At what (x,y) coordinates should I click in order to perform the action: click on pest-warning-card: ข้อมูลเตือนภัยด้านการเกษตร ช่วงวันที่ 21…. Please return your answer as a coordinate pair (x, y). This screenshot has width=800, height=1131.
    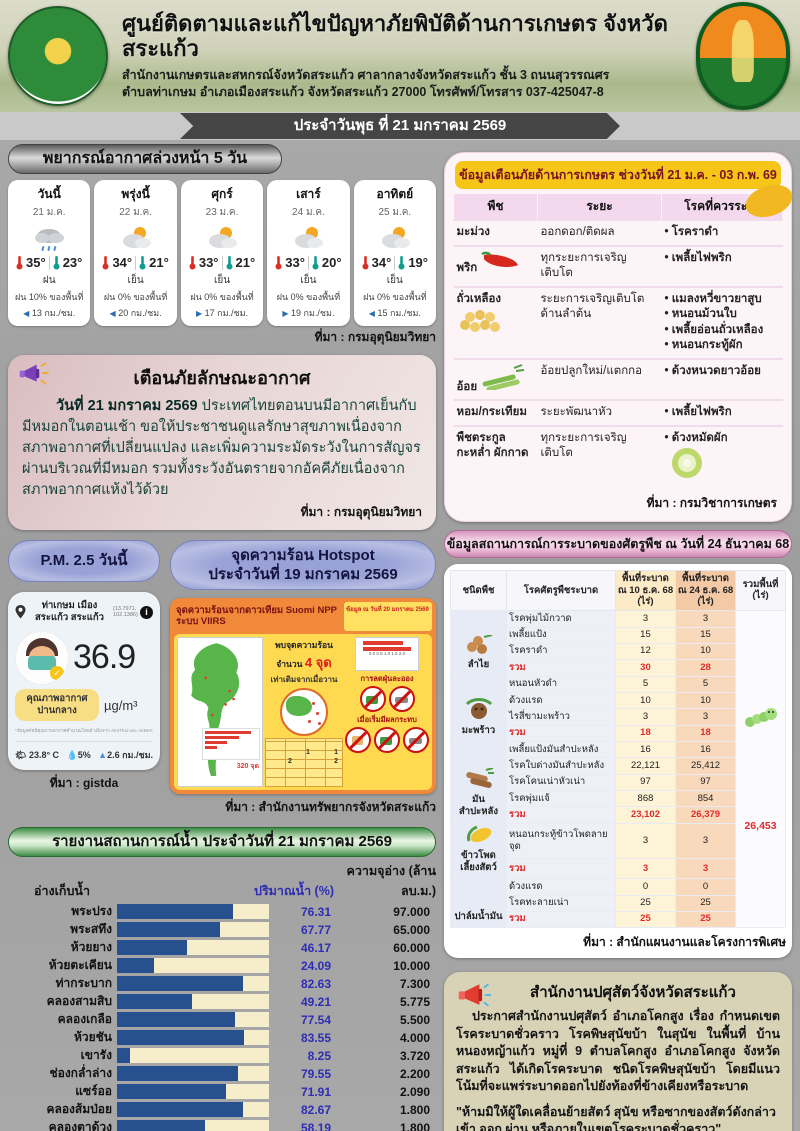
    Looking at the image, I should click on (618, 337).